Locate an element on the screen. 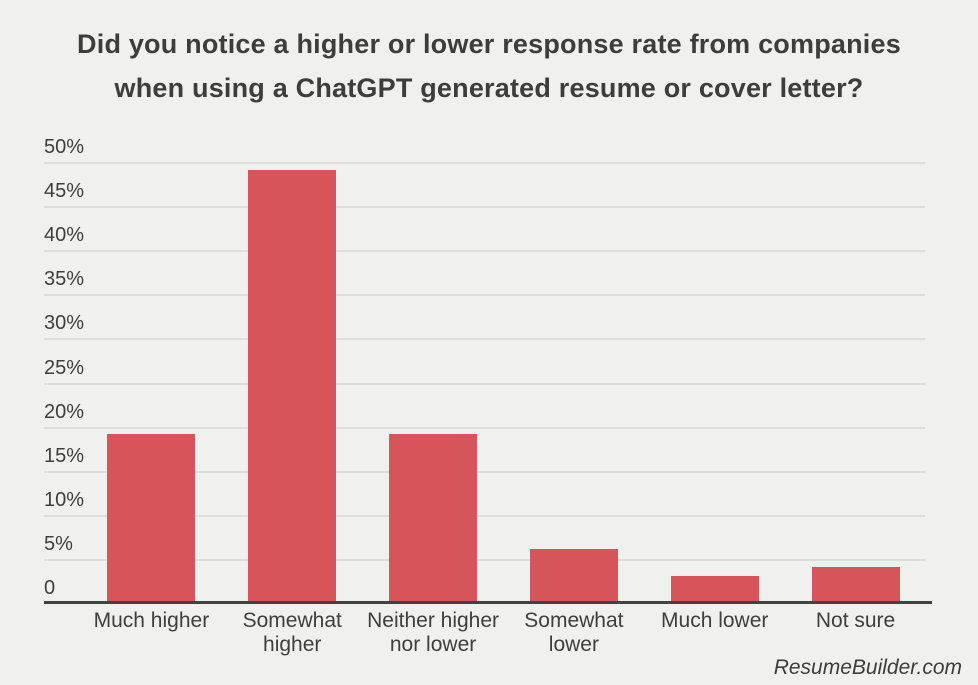  y-tick-label-25-: 25% is located at coordinates (64, 367).